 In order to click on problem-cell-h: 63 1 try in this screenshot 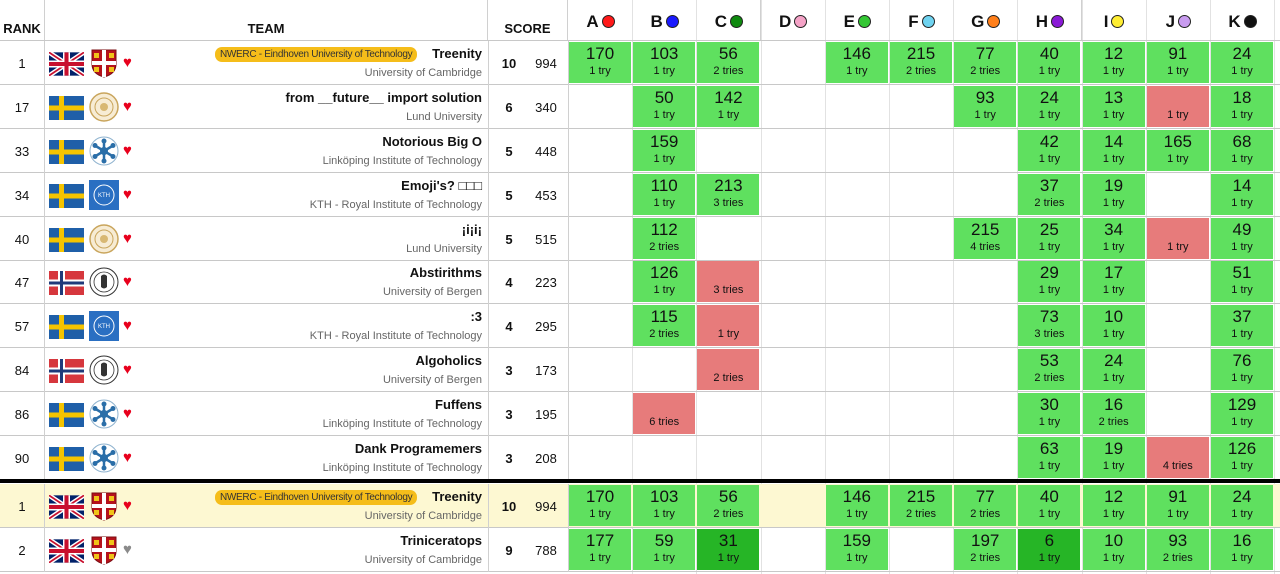, I will do `click(1049, 457)`.